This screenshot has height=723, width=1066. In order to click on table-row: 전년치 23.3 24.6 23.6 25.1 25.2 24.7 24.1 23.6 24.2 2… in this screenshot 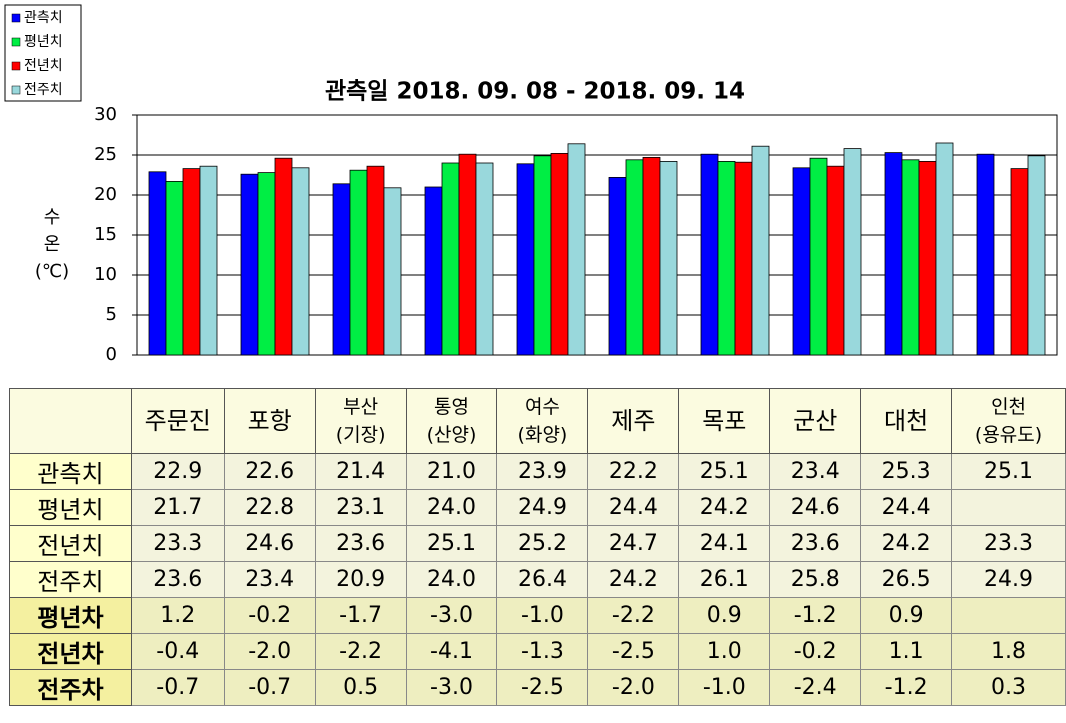, I will do `click(537, 543)`.